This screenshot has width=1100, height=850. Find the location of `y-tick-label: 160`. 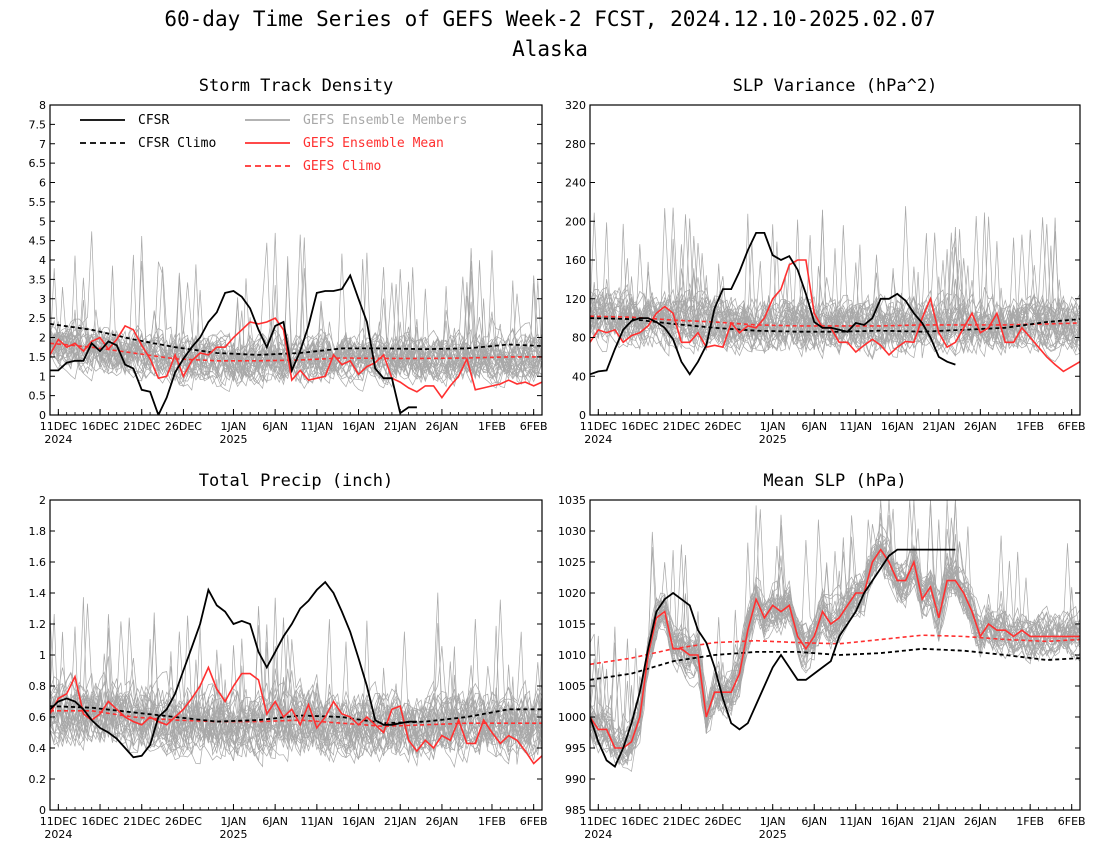

y-tick-label: 160 is located at coordinates (575, 260).